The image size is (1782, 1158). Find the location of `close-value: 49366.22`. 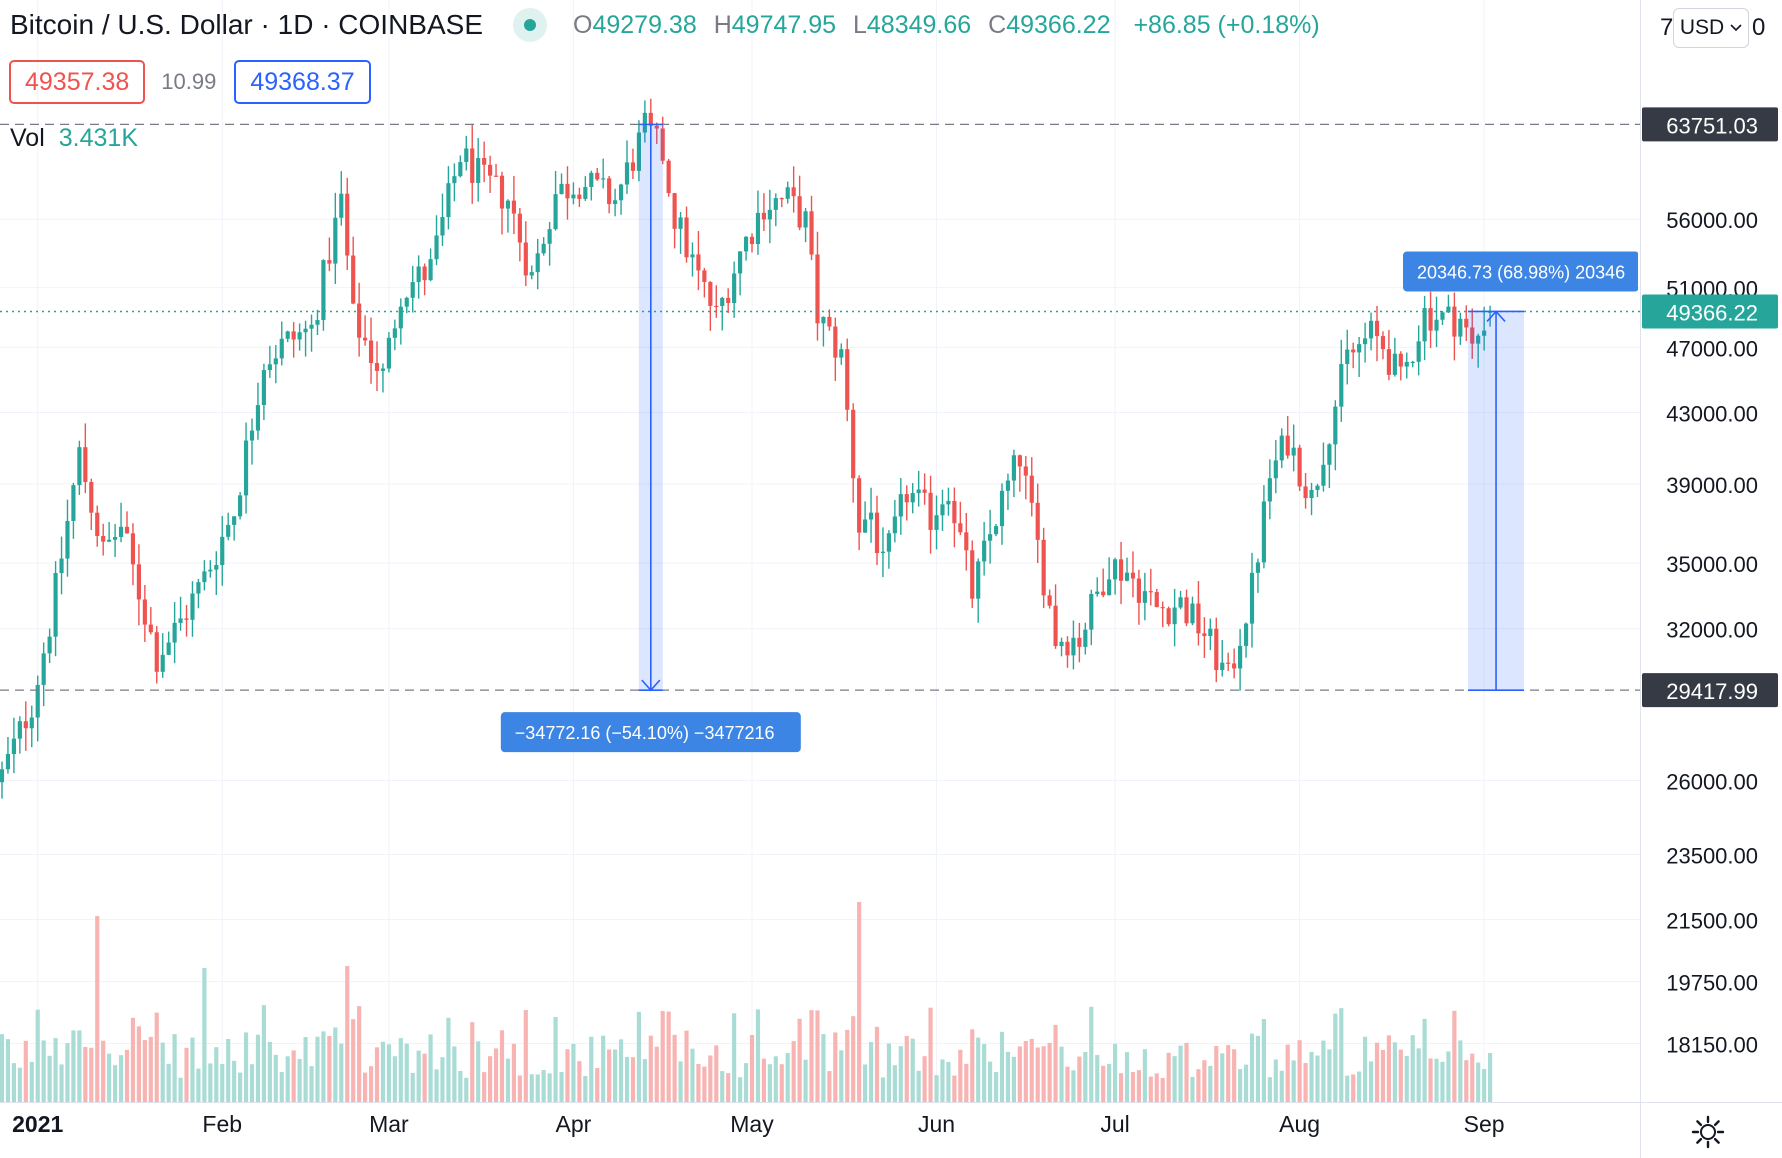

close-value: 49366.22 is located at coordinates (1058, 24).